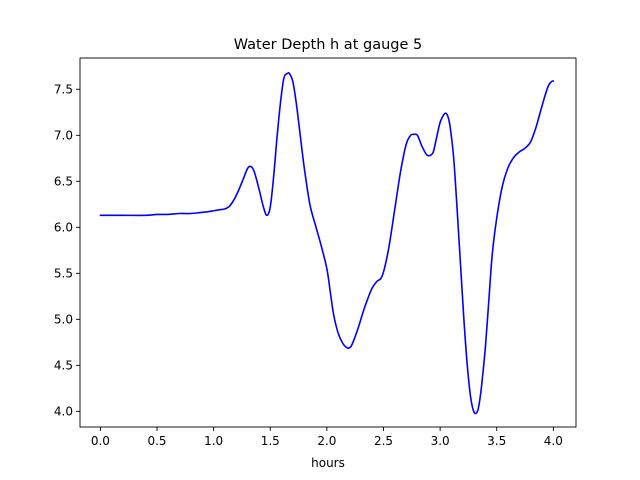  Describe the element at coordinates (328, 45) in the screenshot. I see `chart-title: Water Depth h at gauge 5` at that location.